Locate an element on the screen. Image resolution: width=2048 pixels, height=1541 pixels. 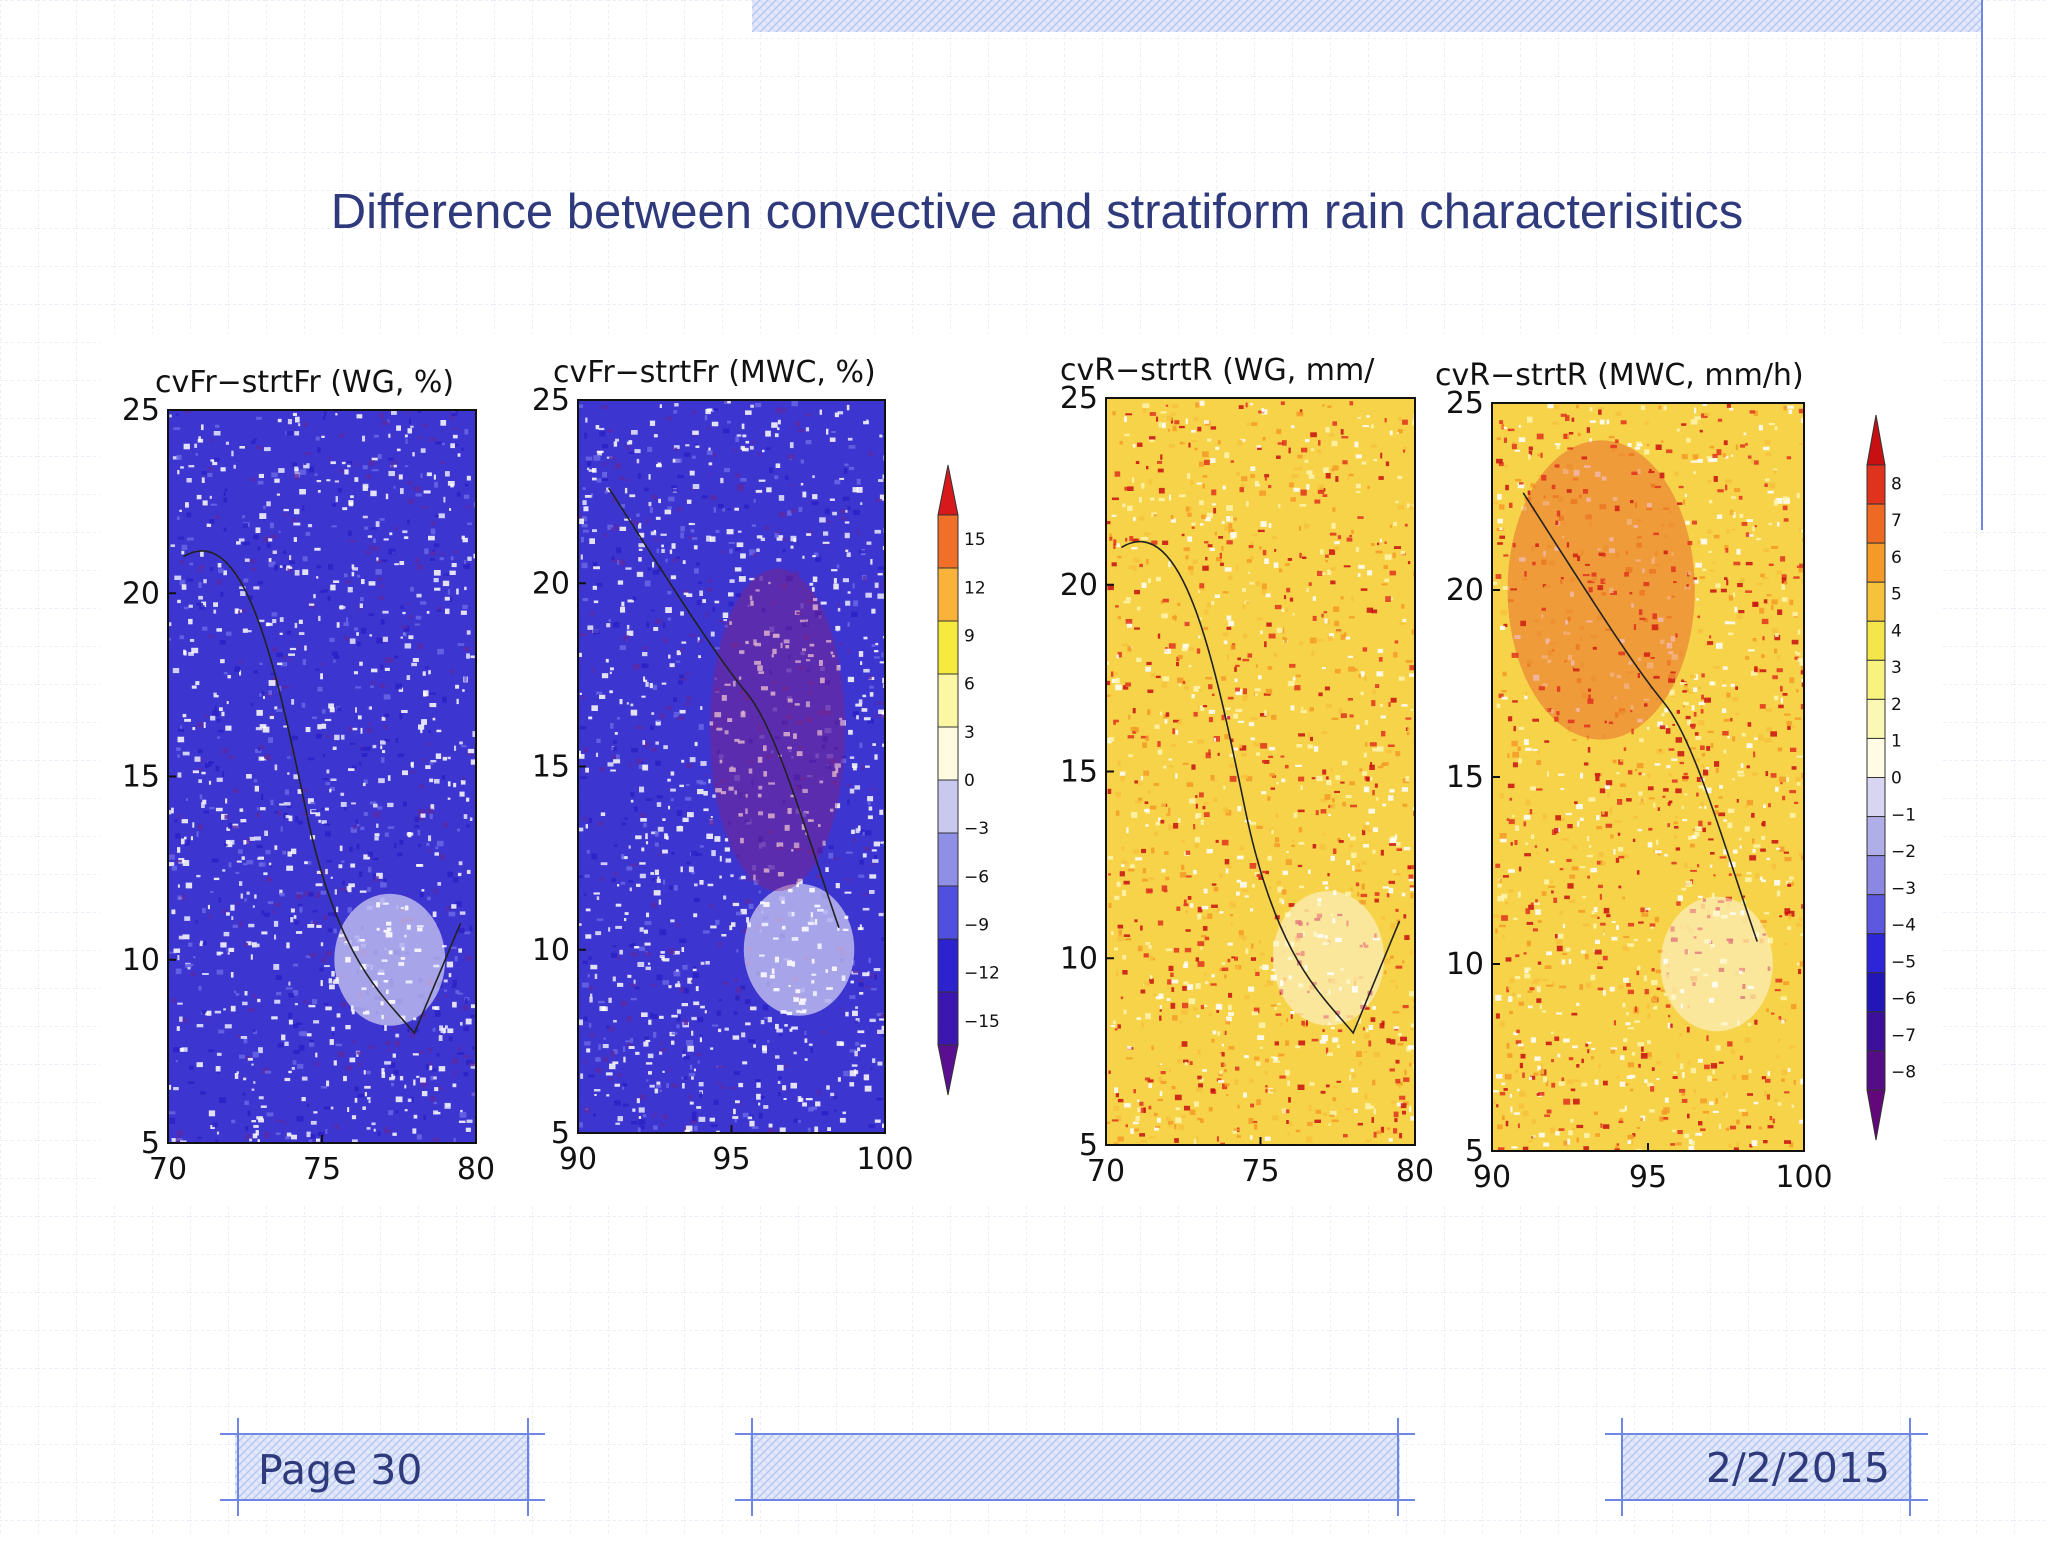
colorbar-label: −15 is located at coordinates (982, 1022).